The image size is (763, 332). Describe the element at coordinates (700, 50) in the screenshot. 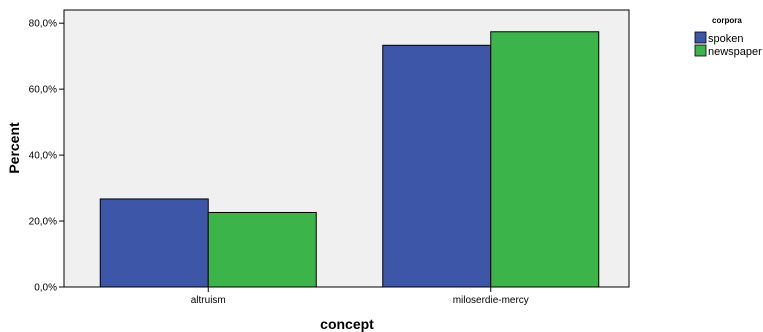

I see `legend-swatch-newspaper` at that location.